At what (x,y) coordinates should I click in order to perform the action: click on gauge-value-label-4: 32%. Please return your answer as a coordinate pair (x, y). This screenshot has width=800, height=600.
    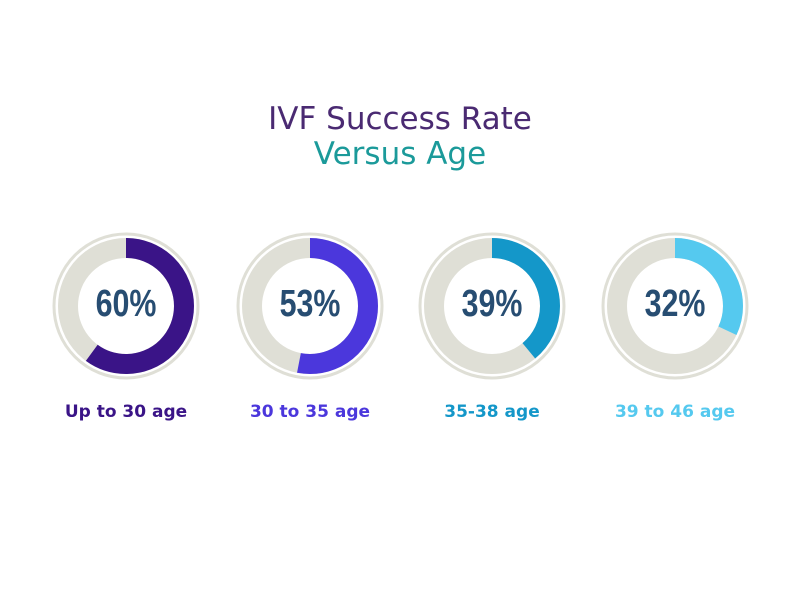
    Looking at the image, I should click on (675, 304).